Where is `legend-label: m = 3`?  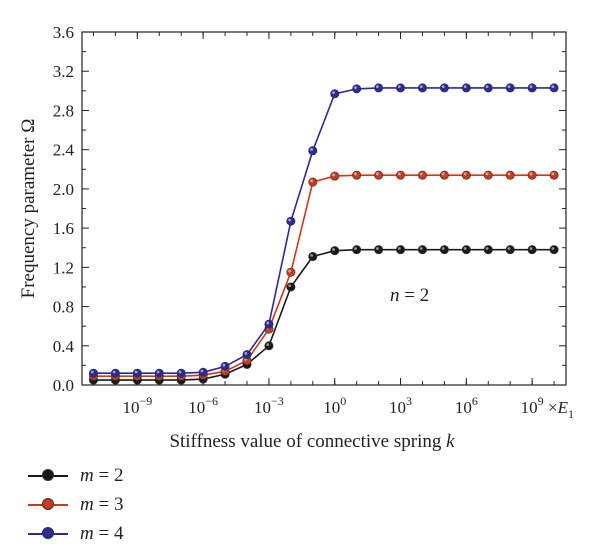
legend-label: m = 3 is located at coordinates (102, 504).